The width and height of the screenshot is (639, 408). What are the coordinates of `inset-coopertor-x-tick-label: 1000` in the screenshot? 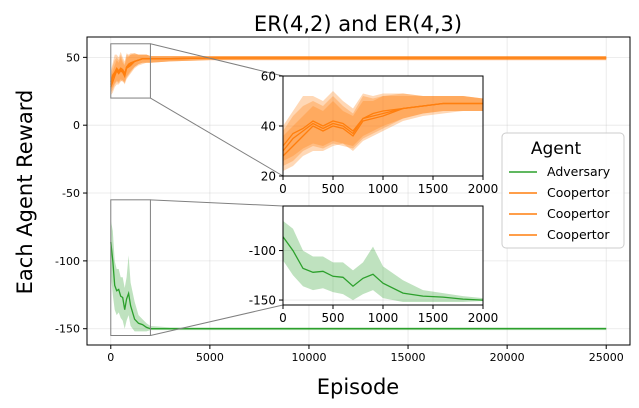 It's located at (383, 189).